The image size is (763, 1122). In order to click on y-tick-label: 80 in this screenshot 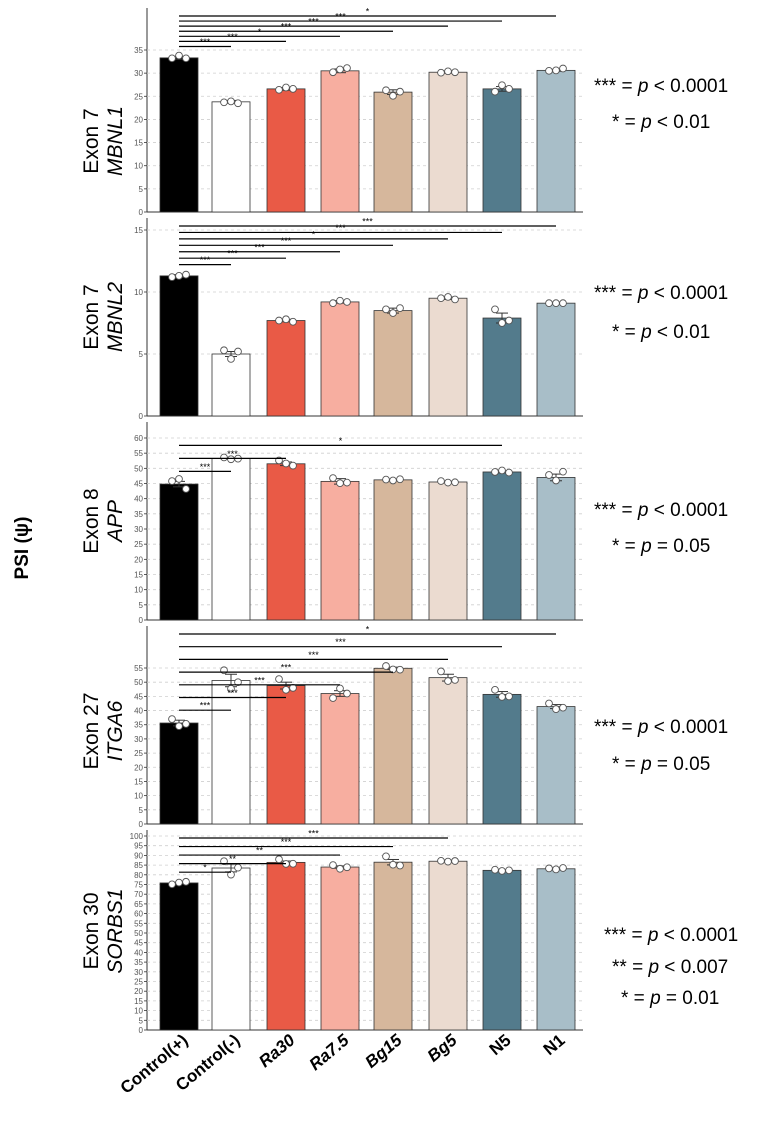, I will do `click(138, 875)`.